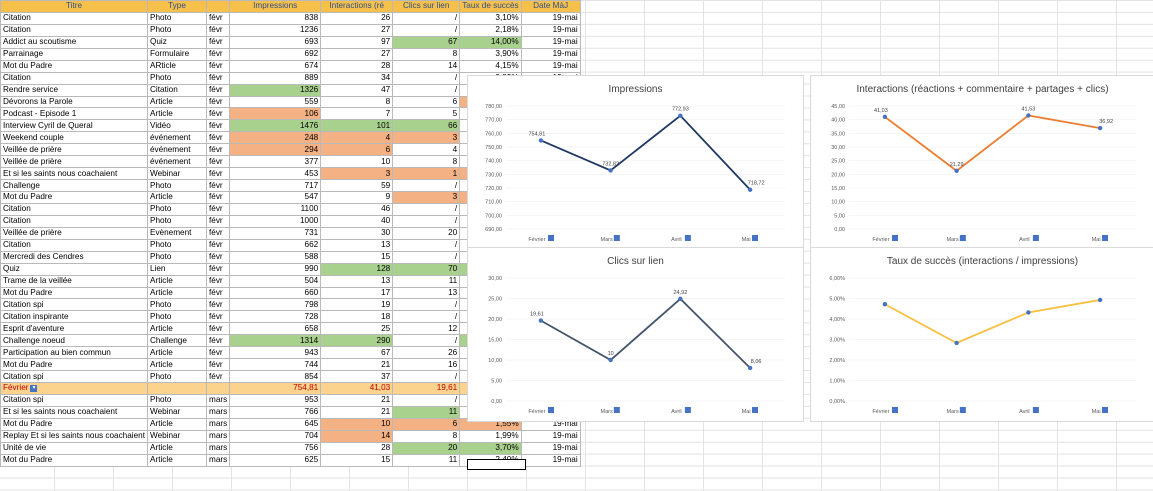  What do you see at coordinates (74, 138) in the screenshot?
I see `cell-titre: Weekend couple` at bounding box center [74, 138].